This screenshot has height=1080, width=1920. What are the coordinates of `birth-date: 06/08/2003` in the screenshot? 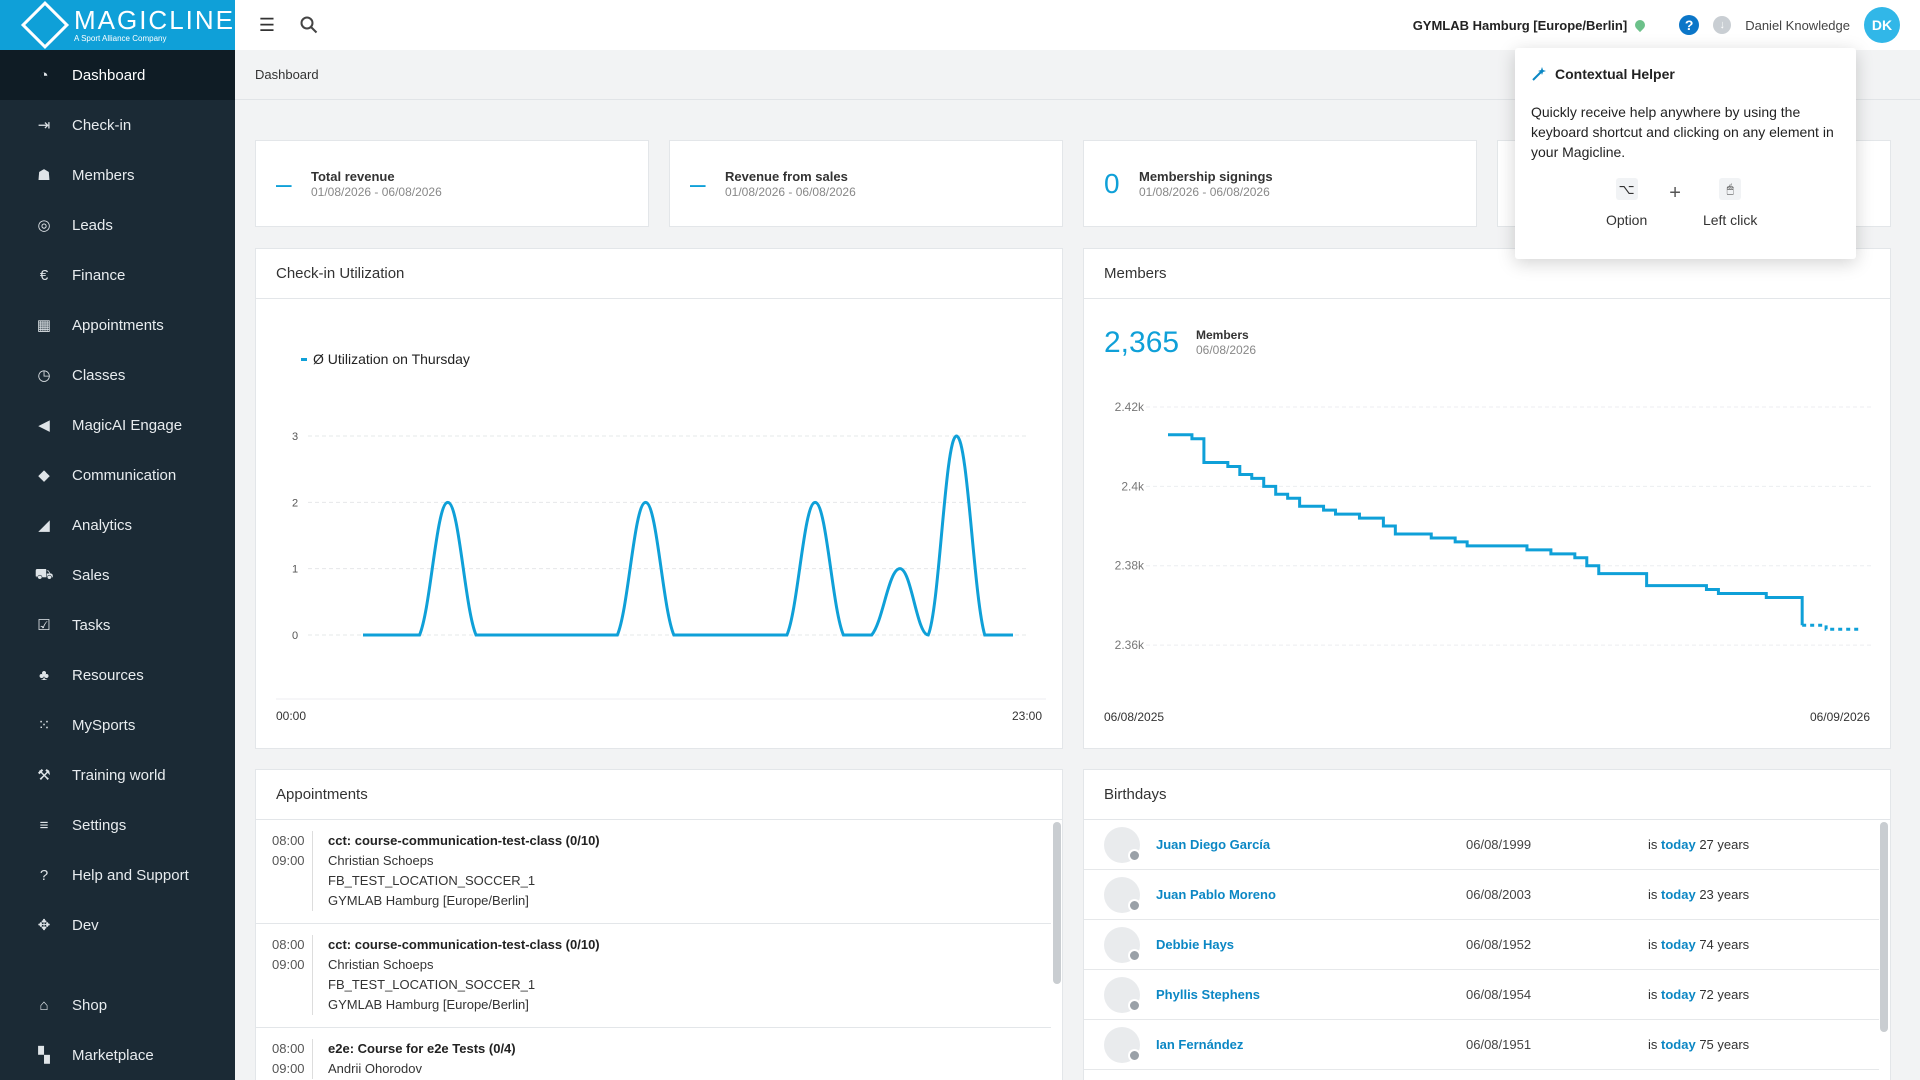 It's located at (1499, 894).